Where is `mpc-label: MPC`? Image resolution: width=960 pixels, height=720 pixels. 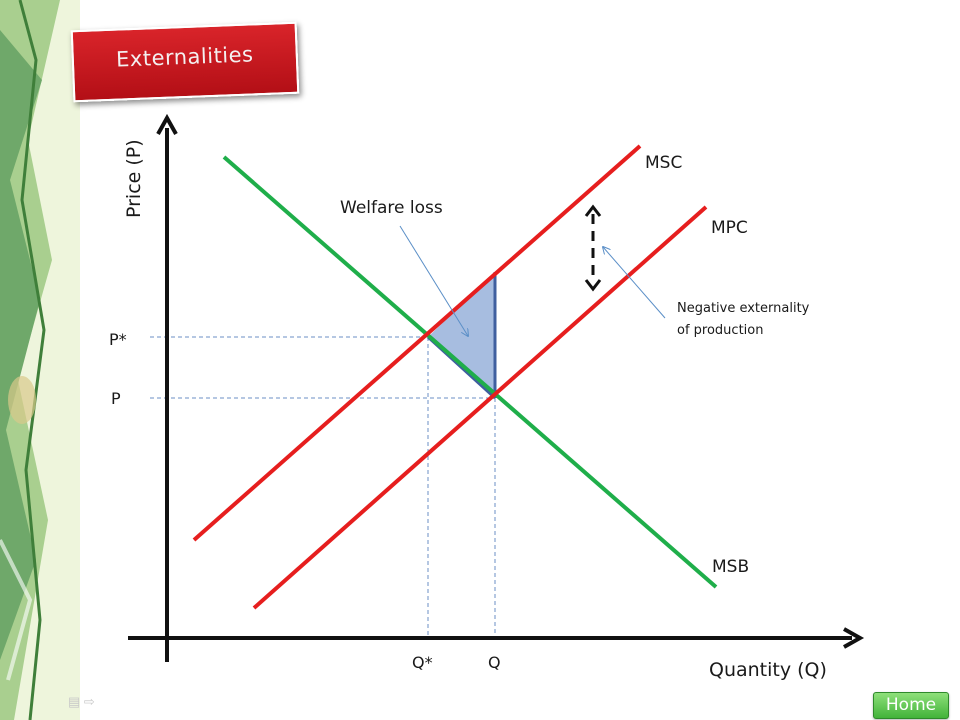 mpc-label: MPC is located at coordinates (729, 228).